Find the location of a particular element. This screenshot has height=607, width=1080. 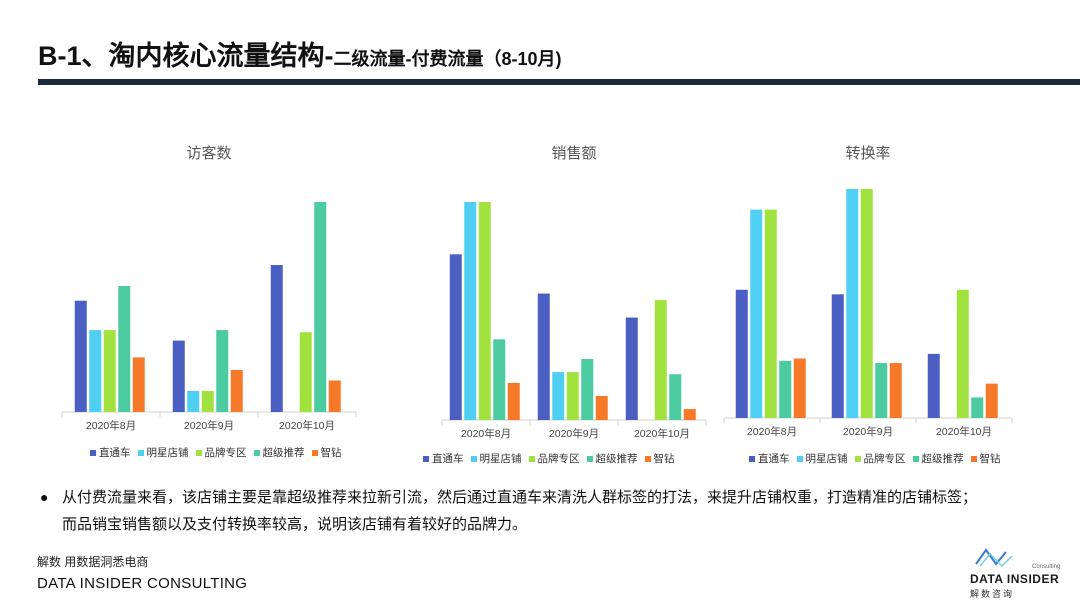

company-logo: Consulting DATA INSIDER 解数咨询 is located at coordinates (1018, 573).